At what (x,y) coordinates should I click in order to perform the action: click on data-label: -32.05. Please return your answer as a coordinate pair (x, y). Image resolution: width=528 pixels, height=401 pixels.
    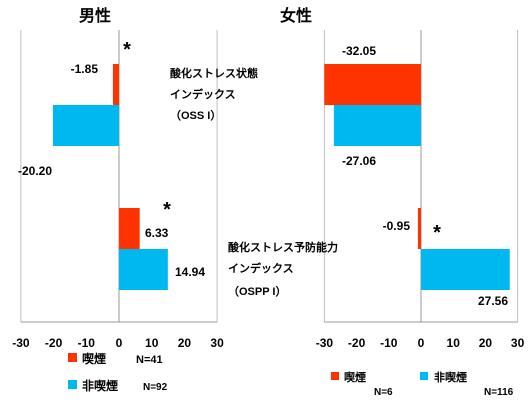
    Looking at the image, I should click on (359, 51).